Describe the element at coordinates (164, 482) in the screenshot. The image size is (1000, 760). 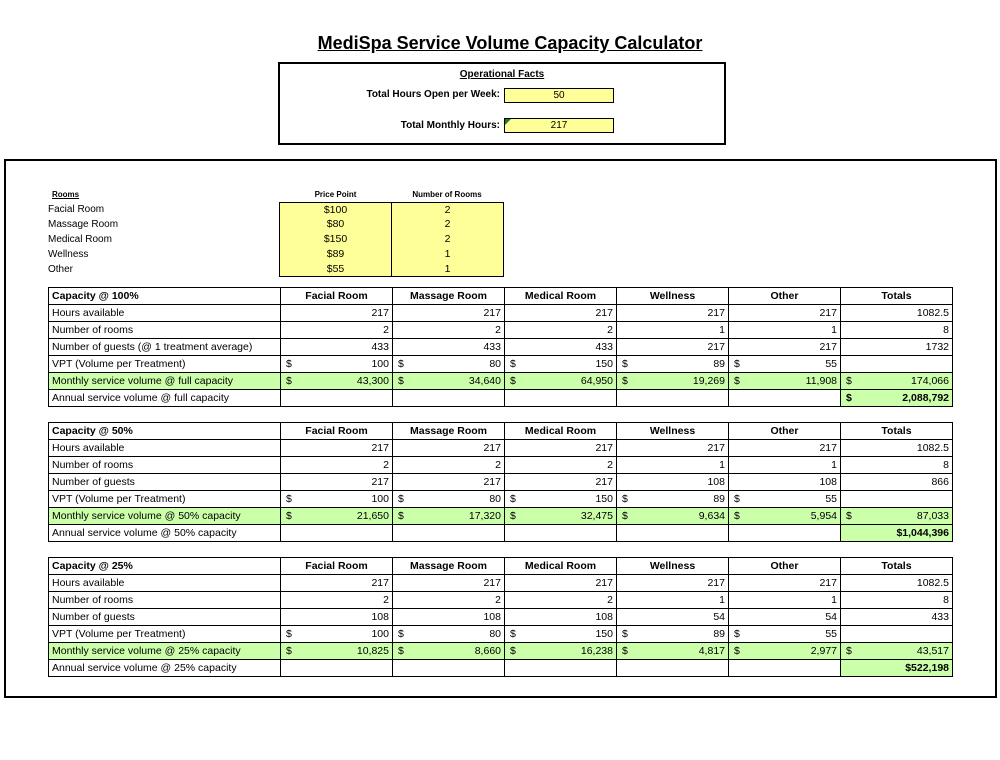
I see `row-label: Number of guests` at that location.